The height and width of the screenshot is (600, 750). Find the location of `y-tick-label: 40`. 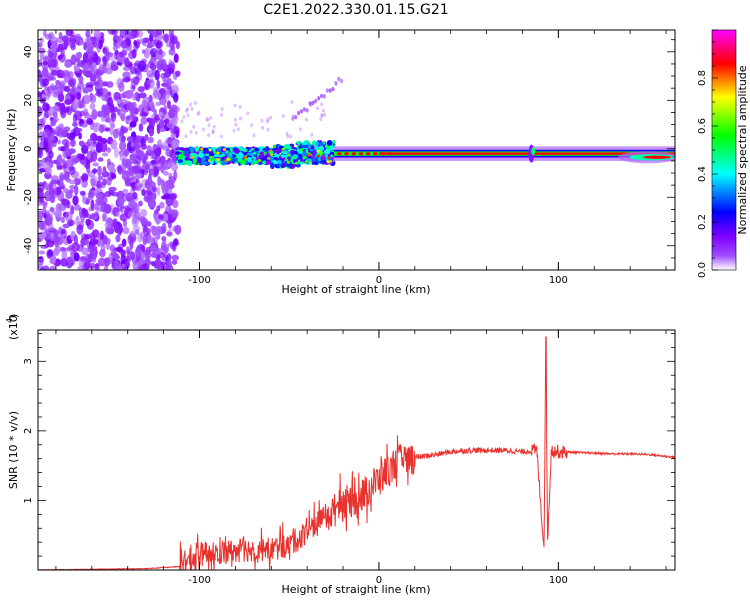

y-tick-label: 40 is located at coordinates (28, 51).